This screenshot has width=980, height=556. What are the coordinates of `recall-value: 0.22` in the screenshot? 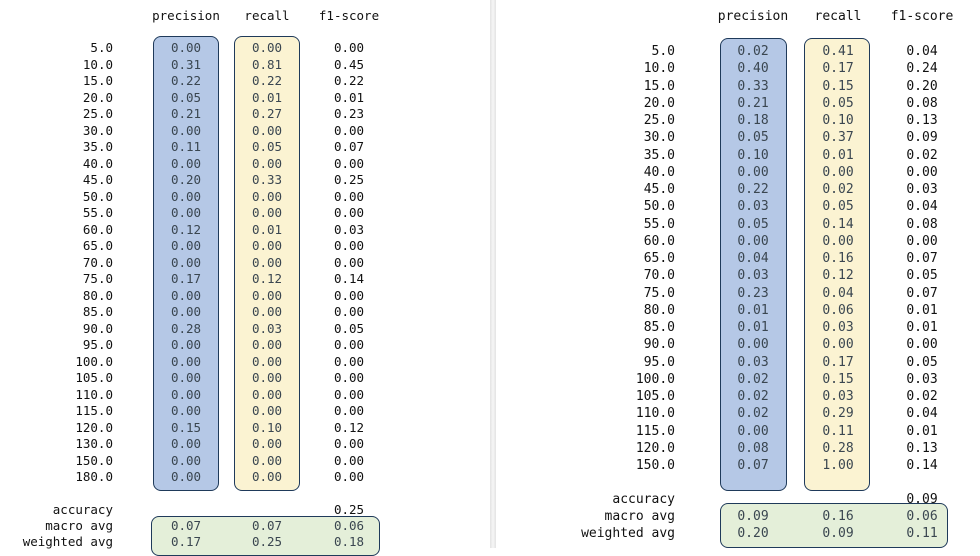 It's located at (267, 80).